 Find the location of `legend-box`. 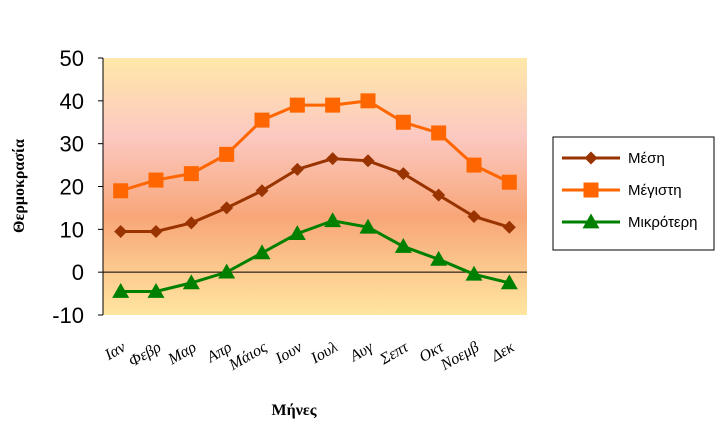

legend-box is located at coordinates (633, 193).